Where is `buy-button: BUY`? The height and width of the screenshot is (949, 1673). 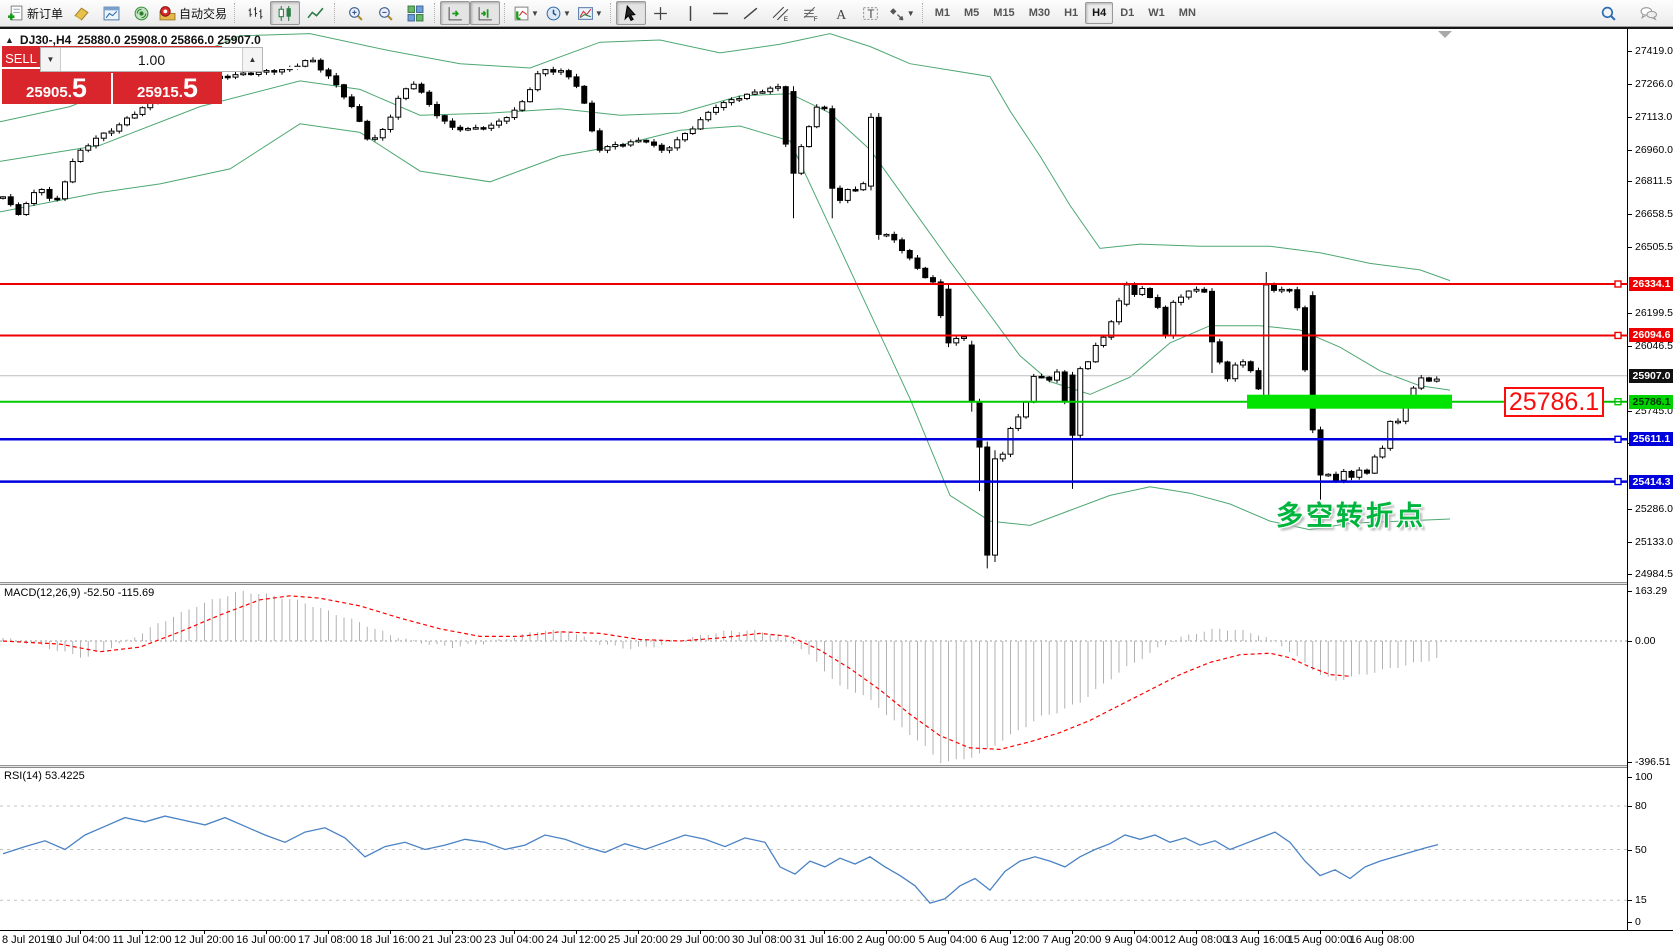 buy-button: BUY is located at coordinates (282, 59).